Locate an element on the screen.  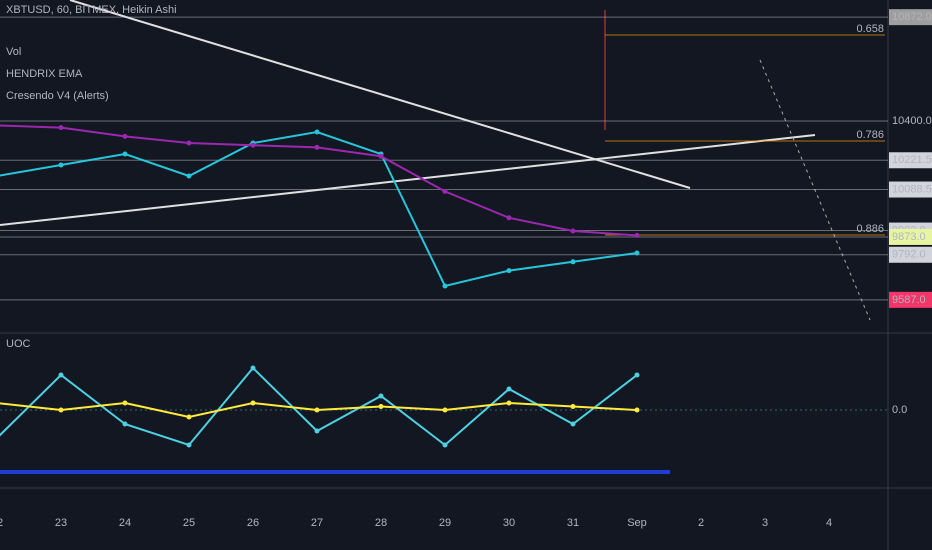
dashed-line is located at coordinates (815, 190).